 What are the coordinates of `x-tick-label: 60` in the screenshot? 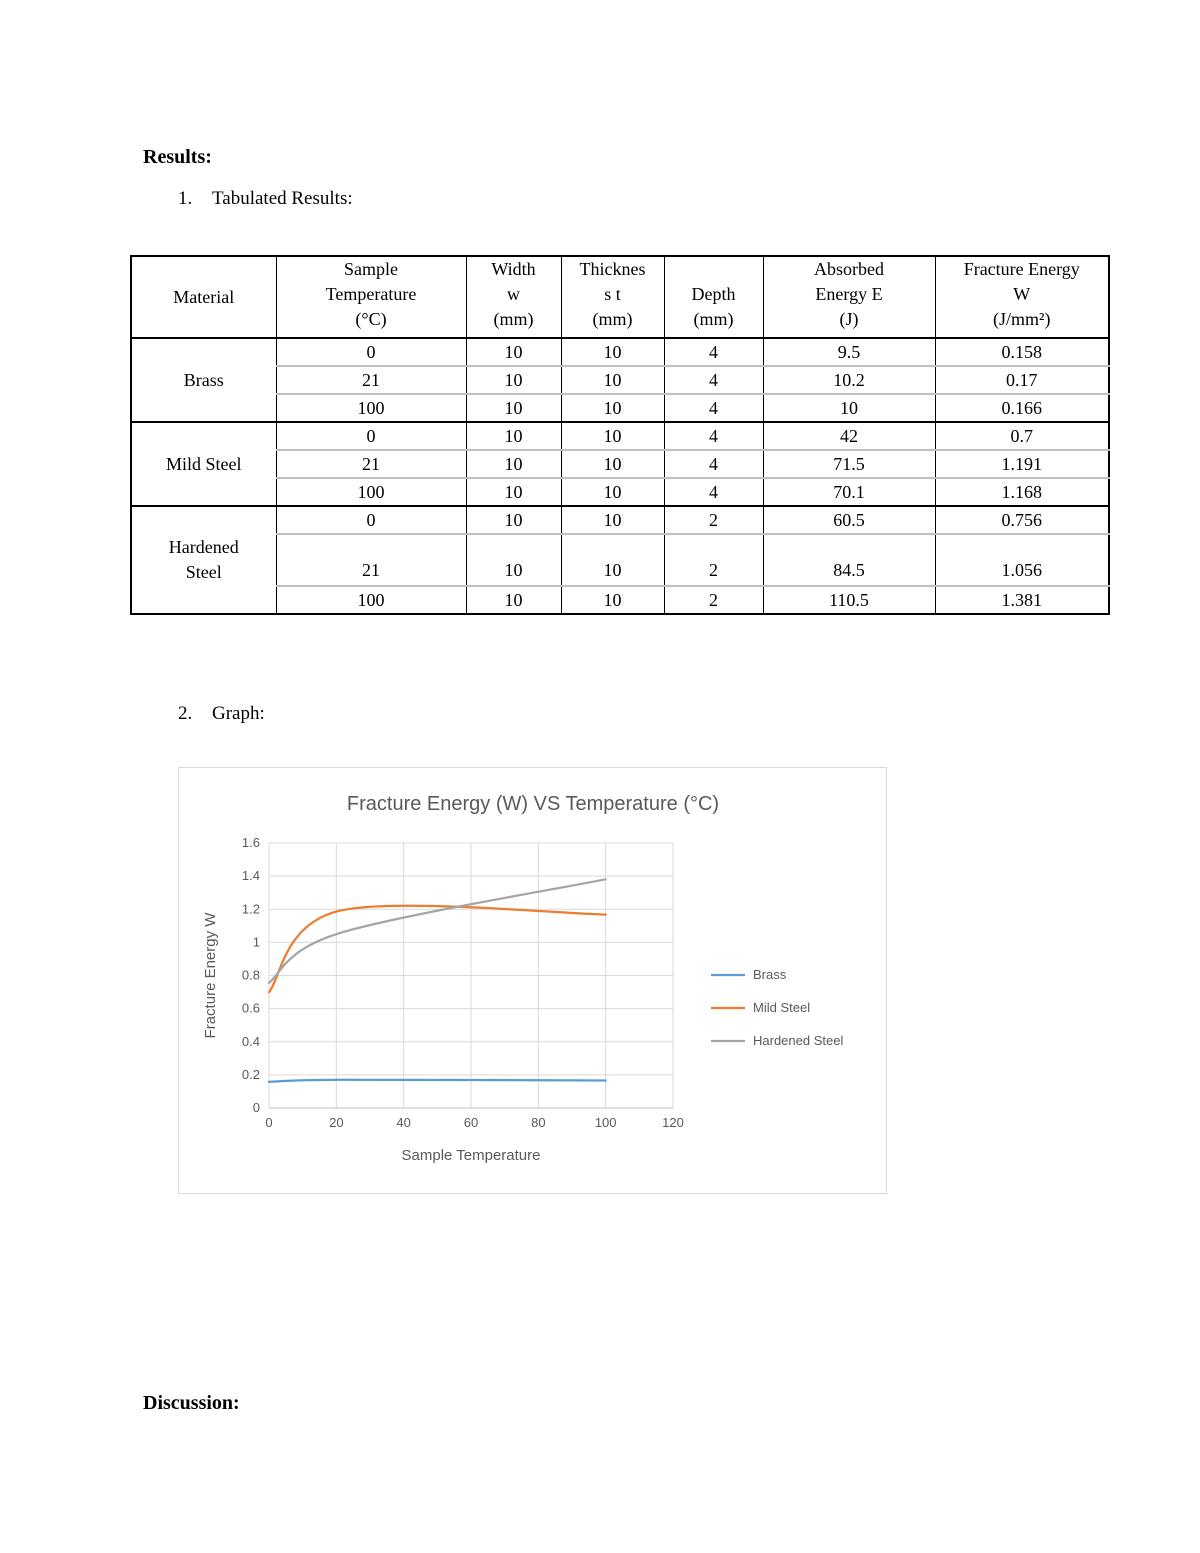 It's located at (471, 1122).